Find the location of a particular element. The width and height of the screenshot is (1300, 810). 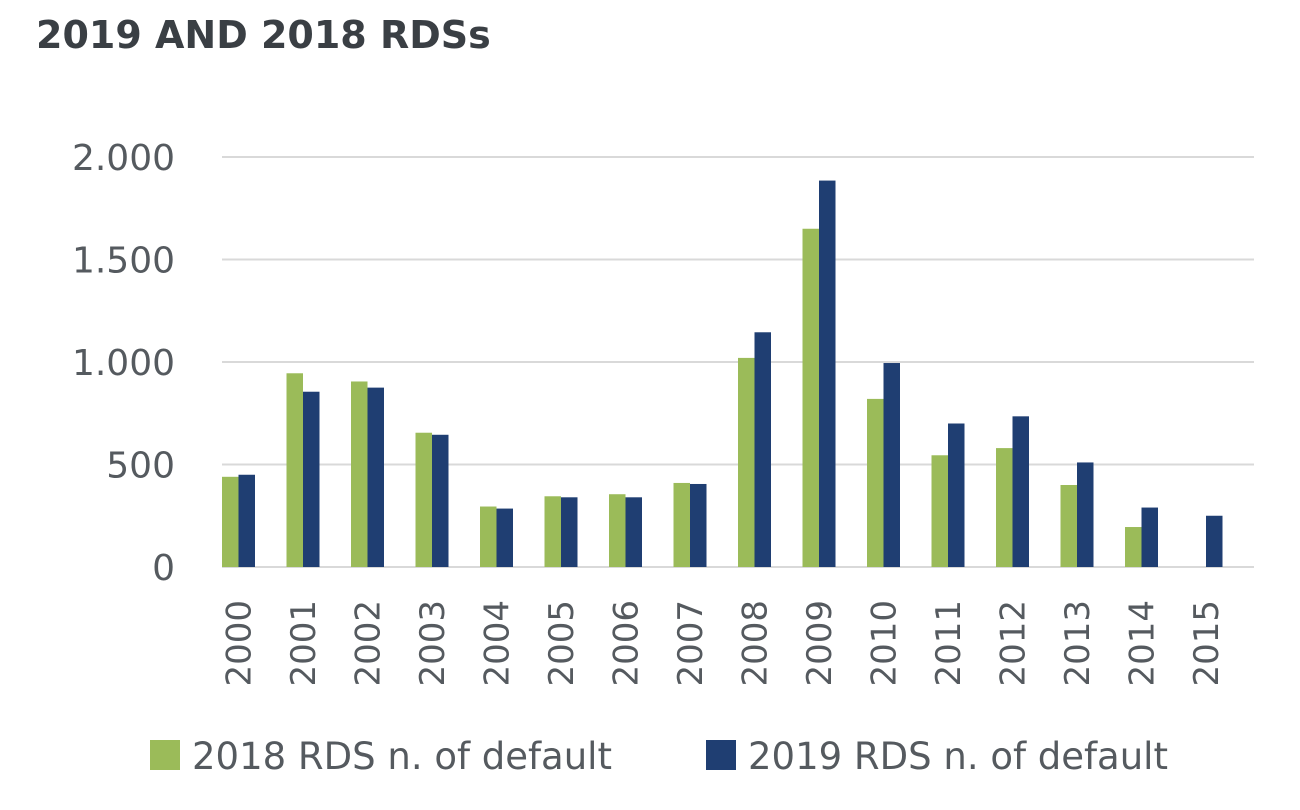

y-tick-label: 0 is located at coordinates (163, 568).